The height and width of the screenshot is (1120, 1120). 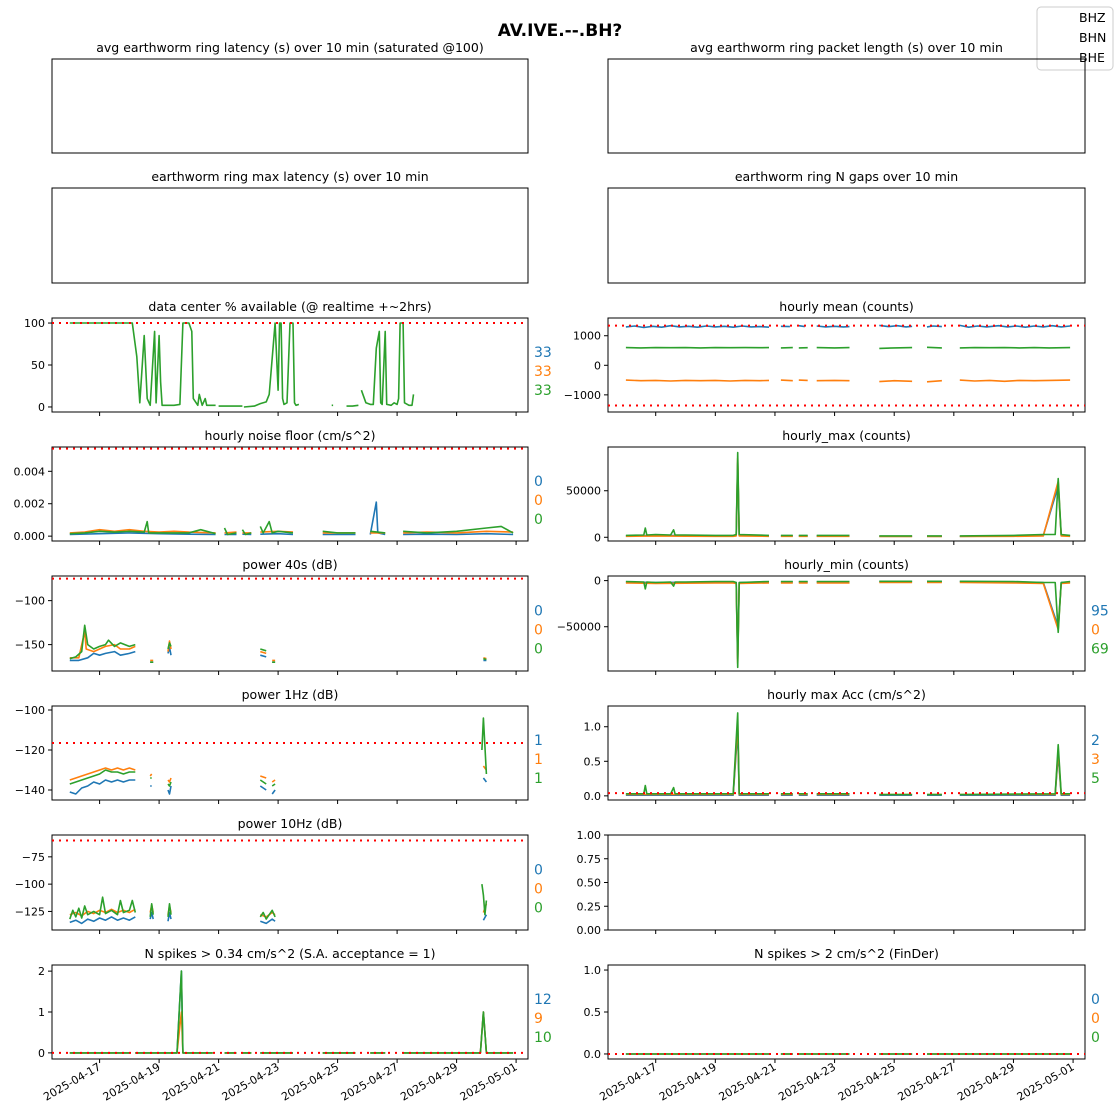 I want to click on y-tick-label: 0.75, so click(x=589, y=859).